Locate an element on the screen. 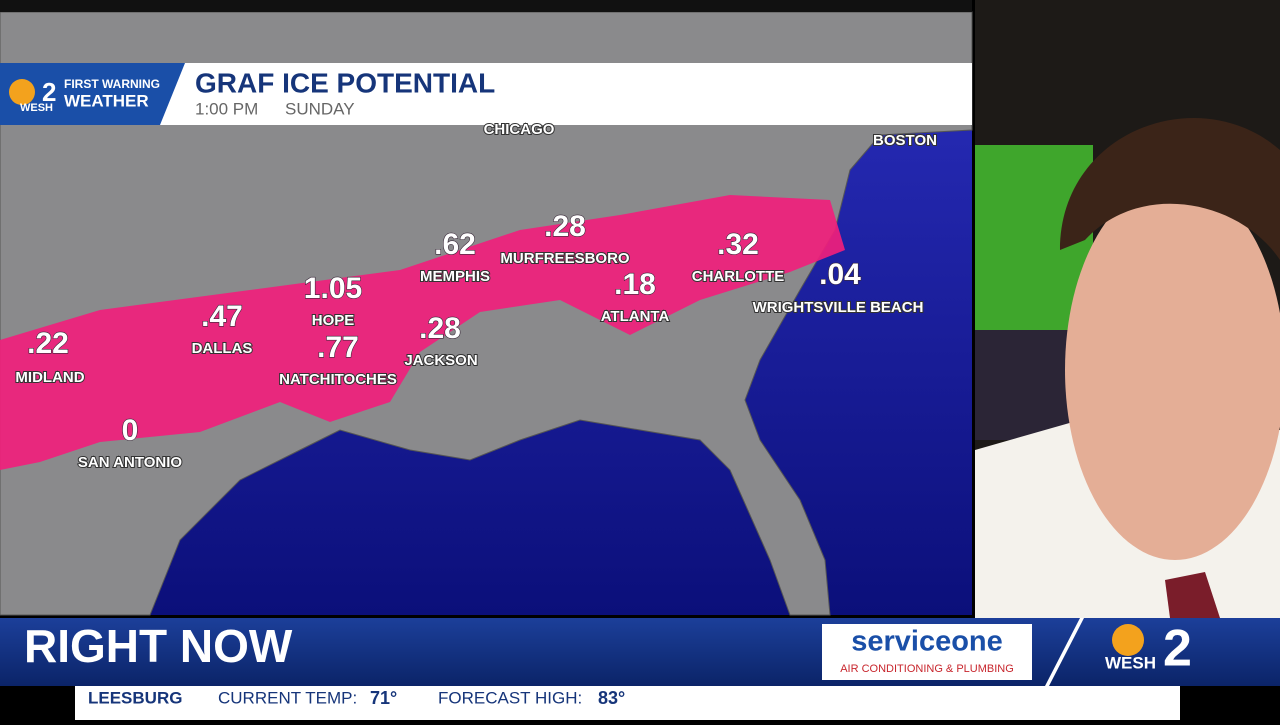 This screenshot has height=725, width=1280. city-name: CHARLOTTE is located at coordinates (738, 276).